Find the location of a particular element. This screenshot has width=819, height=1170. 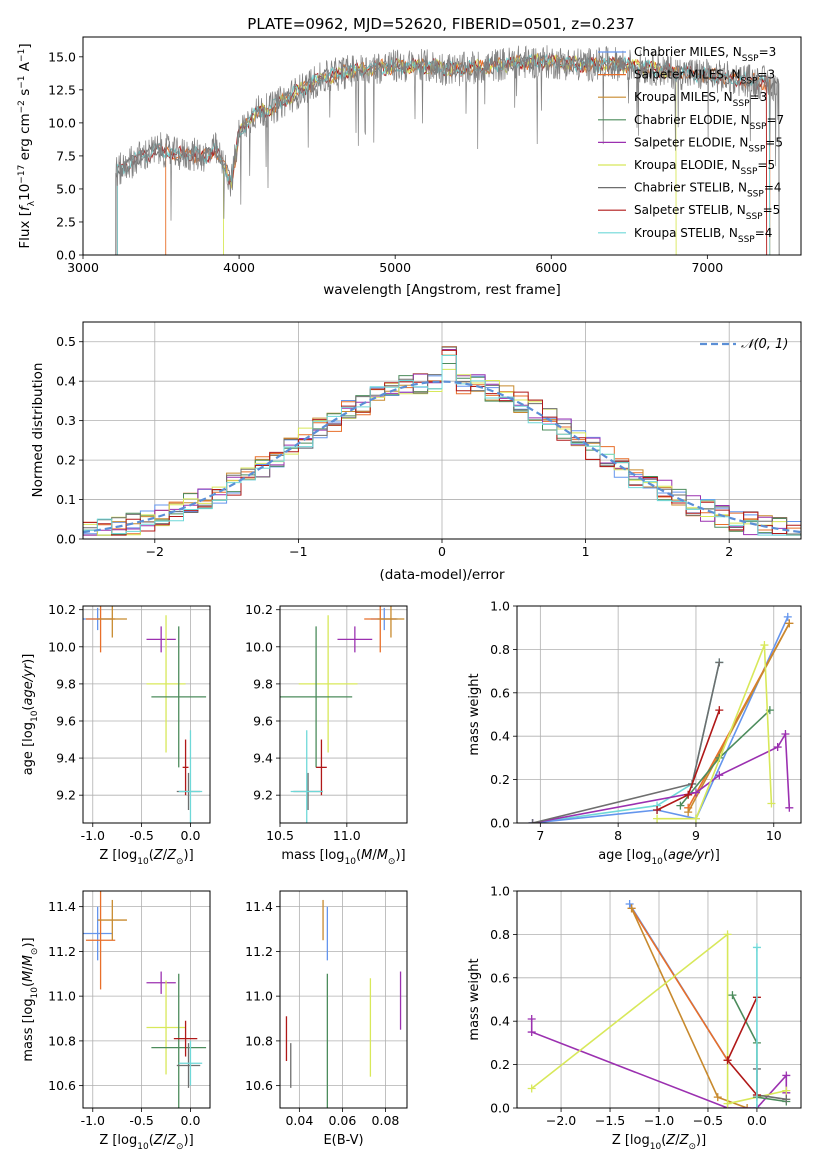

y-axis-label: mass [log10(M/M⊙)] is located at coordinates (30, 999).